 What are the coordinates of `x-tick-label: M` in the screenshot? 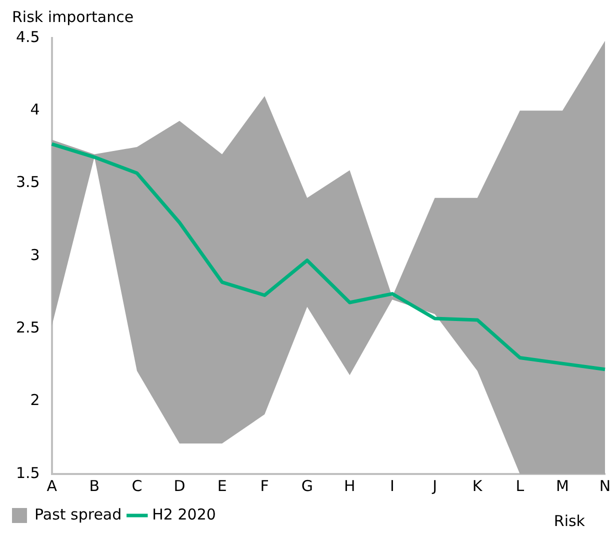 It's located at (562, 485).